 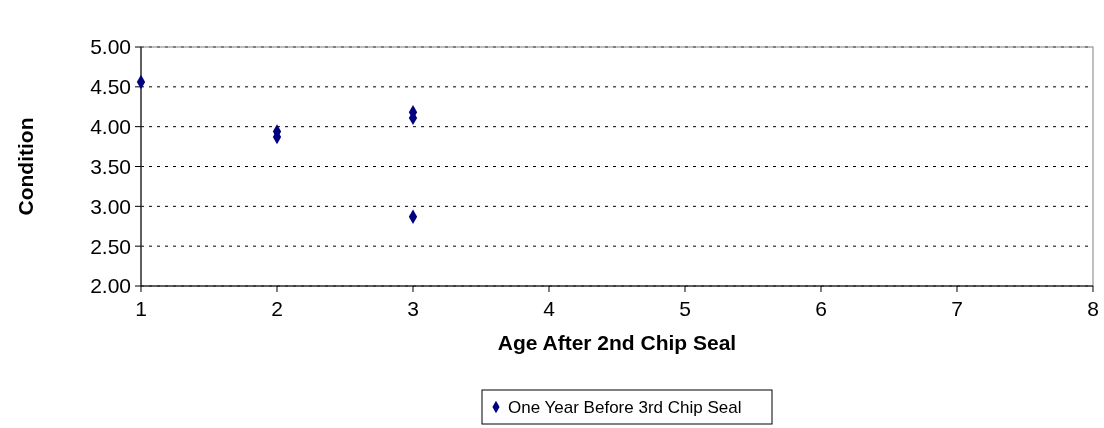 What do you see at coordinates (141, 308) in the screenshot?
I see `x-tick-label: 1` at bounding box center [141, 308].